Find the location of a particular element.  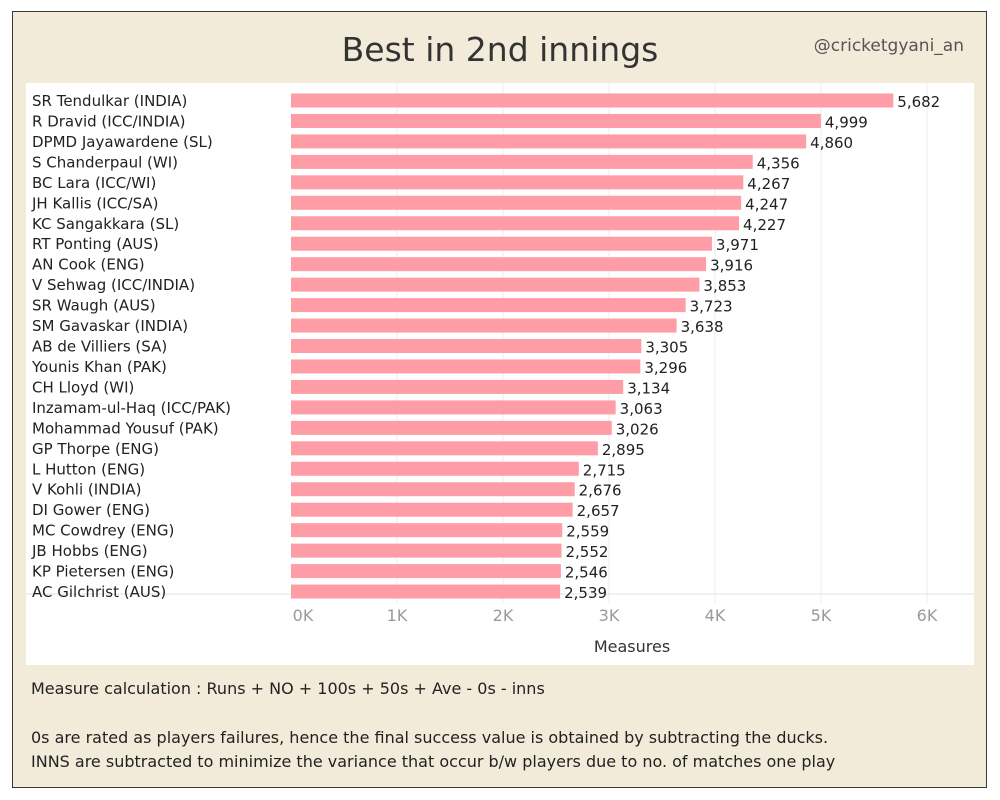

value-label: 3,026 is located at coordinates (637, 429).